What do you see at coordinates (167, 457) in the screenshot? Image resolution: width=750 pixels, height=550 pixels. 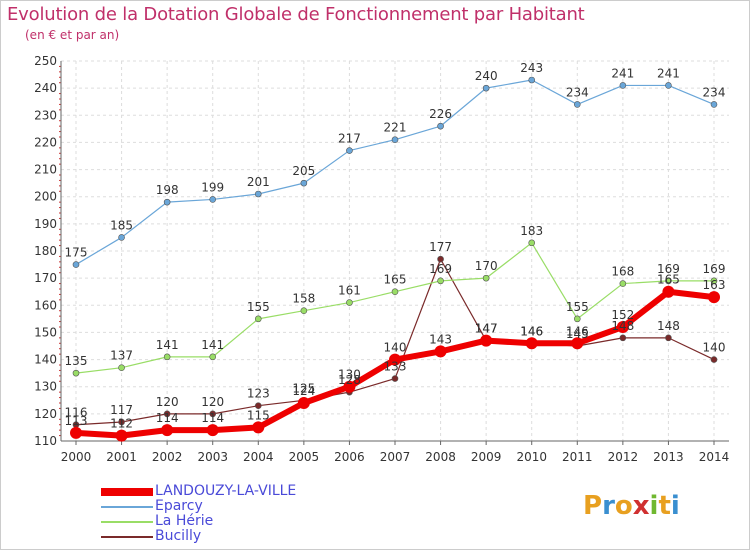 I see `x-tick-label: 2002` at bounding box center [167, 457].